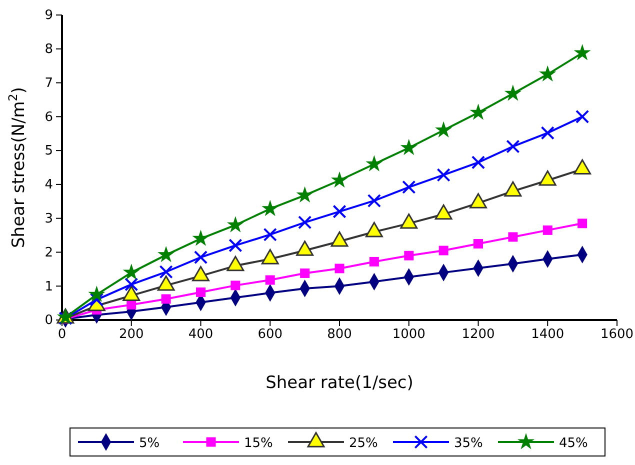  What do you see at coordinates (48, 16) in the screenshot?
I see `y-tick-label: 9` at bounding box center [48, 16].